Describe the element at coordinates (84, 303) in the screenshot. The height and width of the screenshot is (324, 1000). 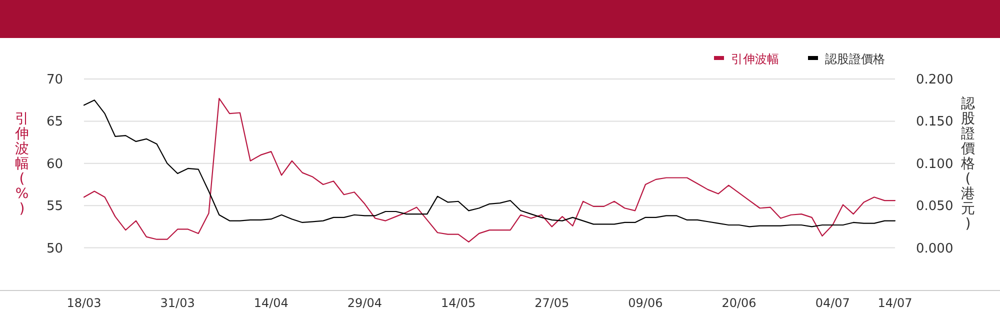
I see `x-tick-label: 18/03` at that location.